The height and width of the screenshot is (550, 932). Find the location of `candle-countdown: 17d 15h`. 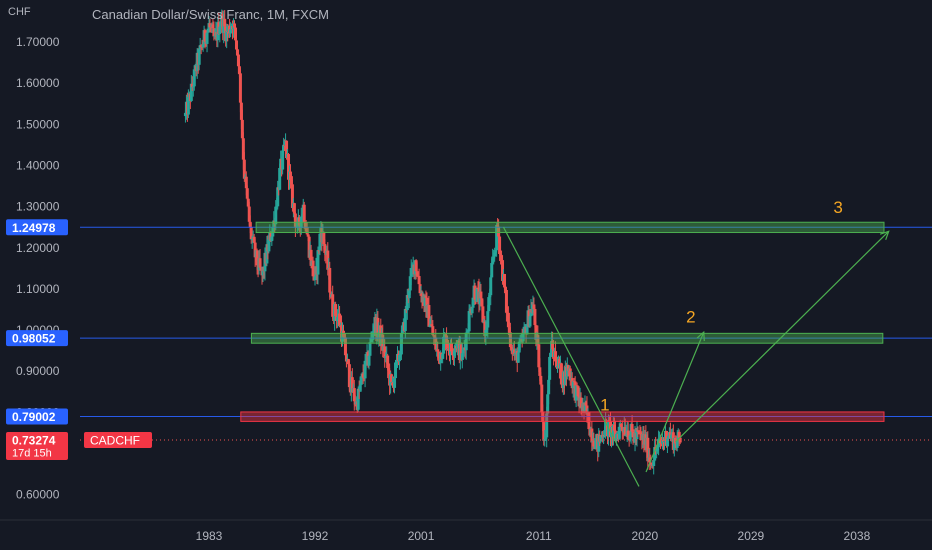

candle-countdown: 17d 15h is located at coordinates (32, 454).